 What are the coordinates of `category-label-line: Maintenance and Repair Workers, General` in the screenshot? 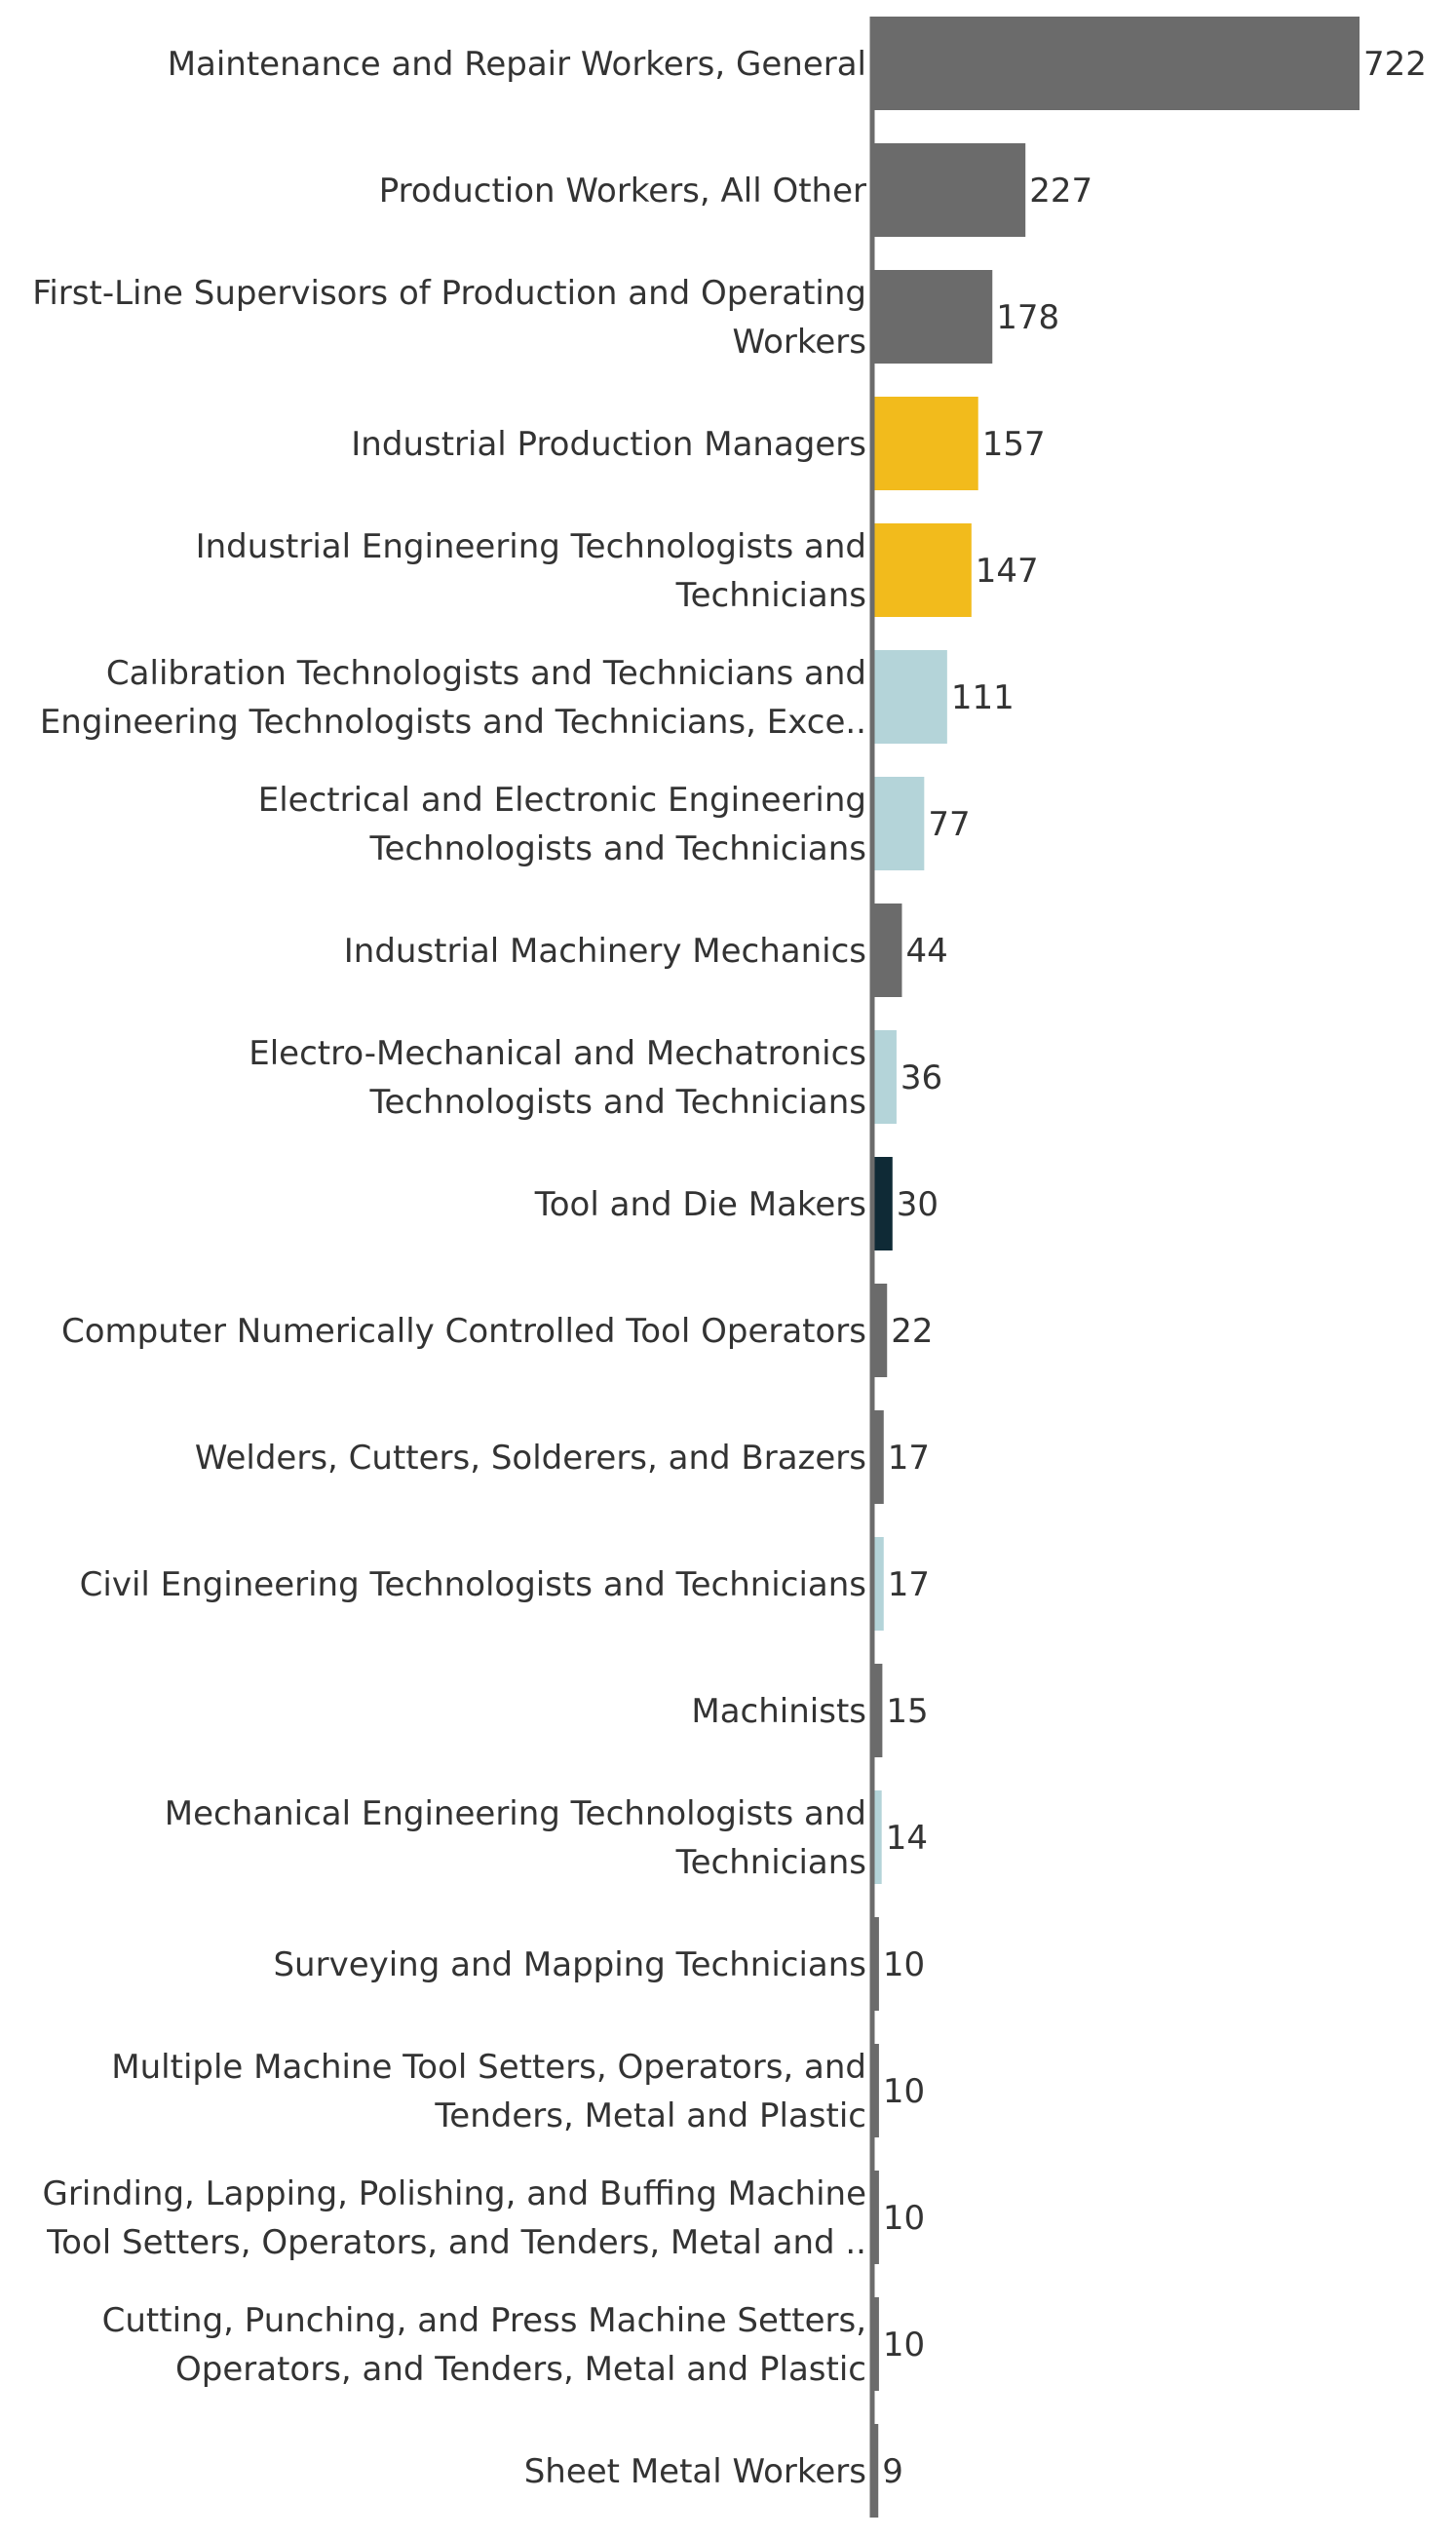 It's located at (517, 64).